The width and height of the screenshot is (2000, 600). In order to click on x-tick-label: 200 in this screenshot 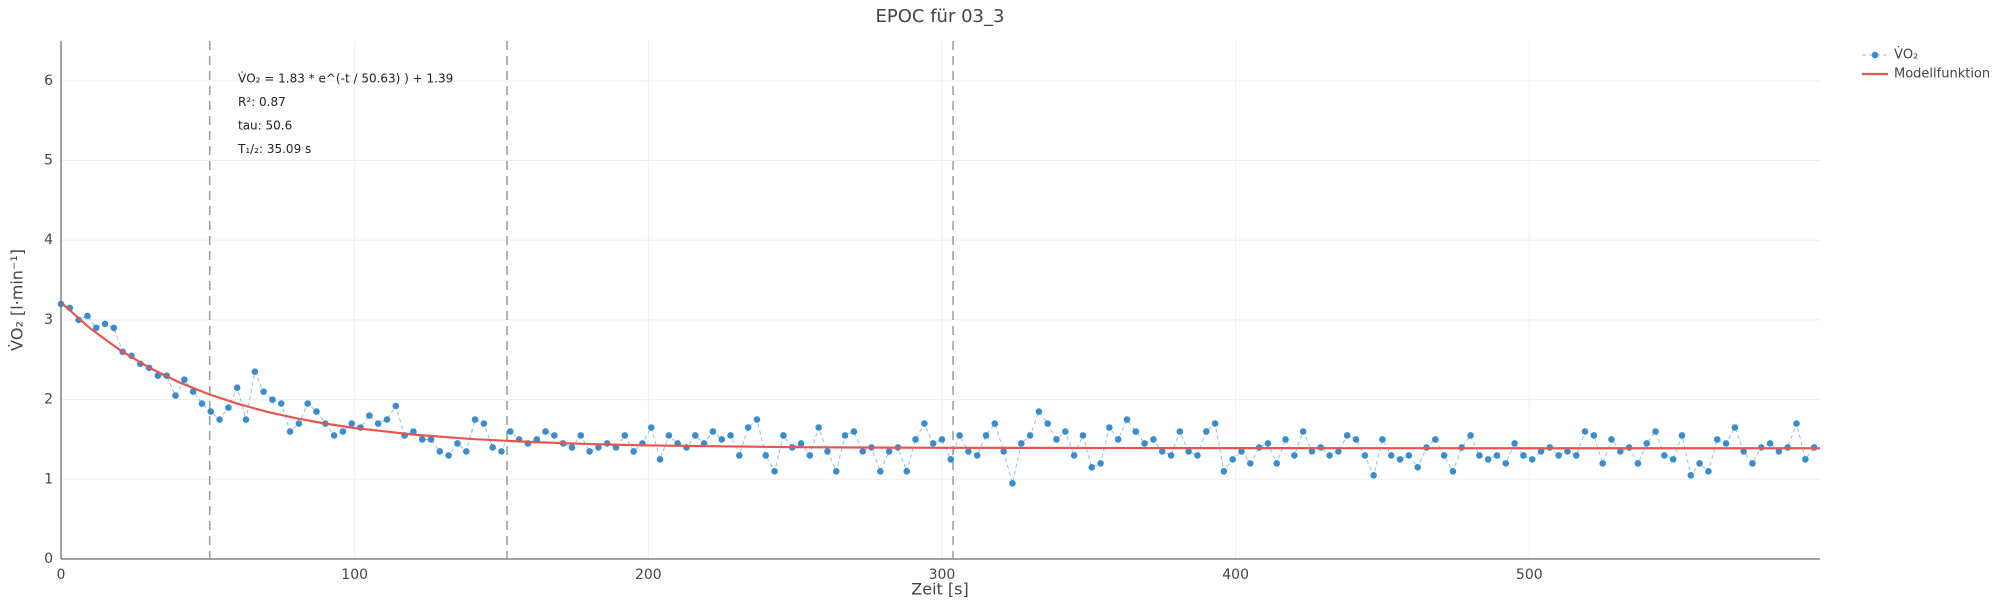, I will do `click(648, 575)`.